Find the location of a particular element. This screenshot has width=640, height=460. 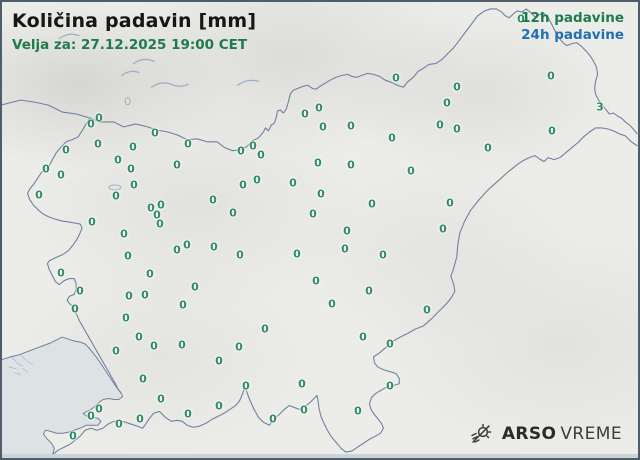

rivers is located at coordinates (159, 112).